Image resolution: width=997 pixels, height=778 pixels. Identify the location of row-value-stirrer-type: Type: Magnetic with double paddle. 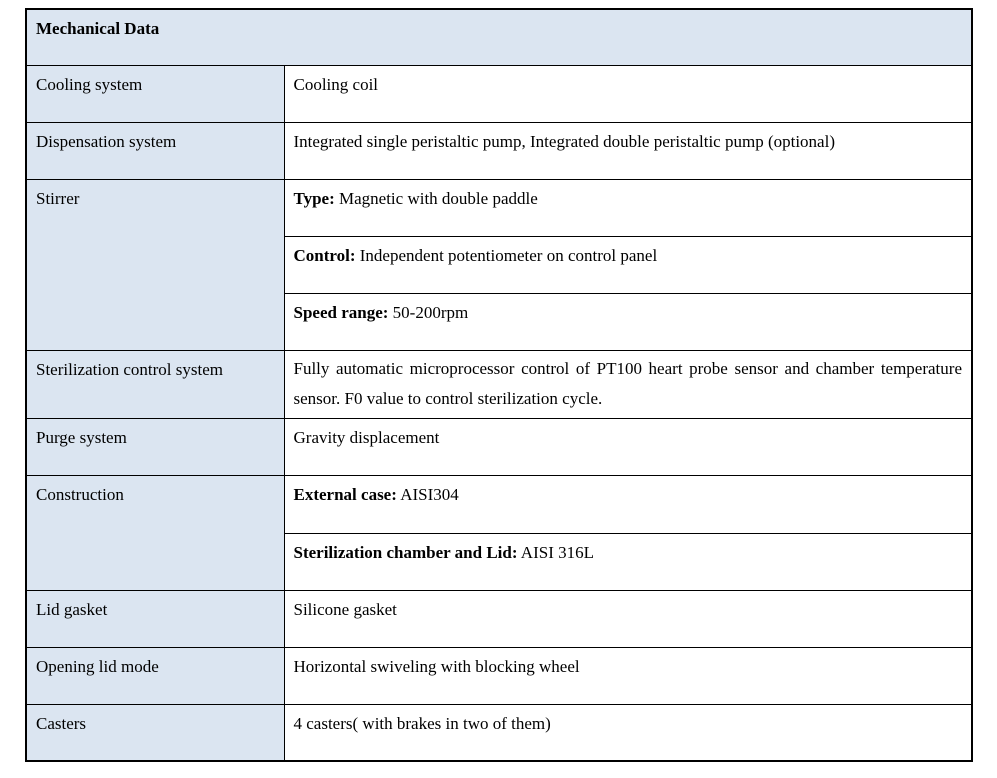
(628, 207).